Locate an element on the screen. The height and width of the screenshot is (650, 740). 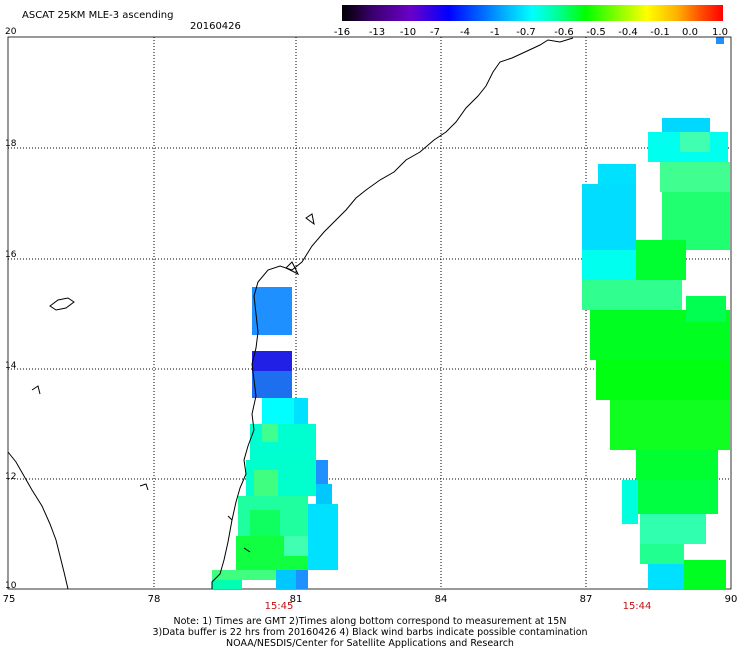
pass-time-right: 15:44 is located at coordinates (637, 606).